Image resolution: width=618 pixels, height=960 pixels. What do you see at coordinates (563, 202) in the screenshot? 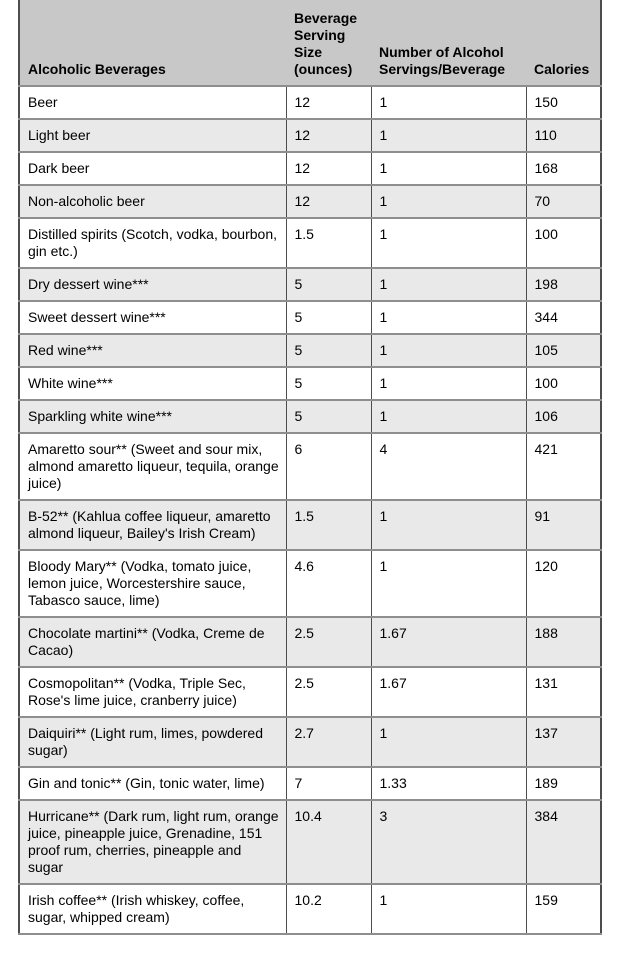
I see `calories-cell: 70` at bounding box center [563, 202].